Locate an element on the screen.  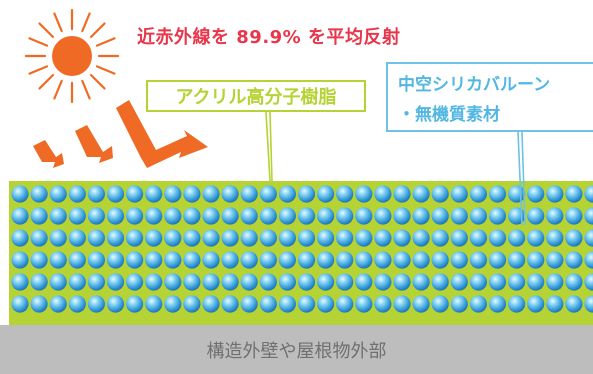
silica-balloon-callout: 中空シリカバルーン ・無機質素材 is located at coordinates (489, 97).